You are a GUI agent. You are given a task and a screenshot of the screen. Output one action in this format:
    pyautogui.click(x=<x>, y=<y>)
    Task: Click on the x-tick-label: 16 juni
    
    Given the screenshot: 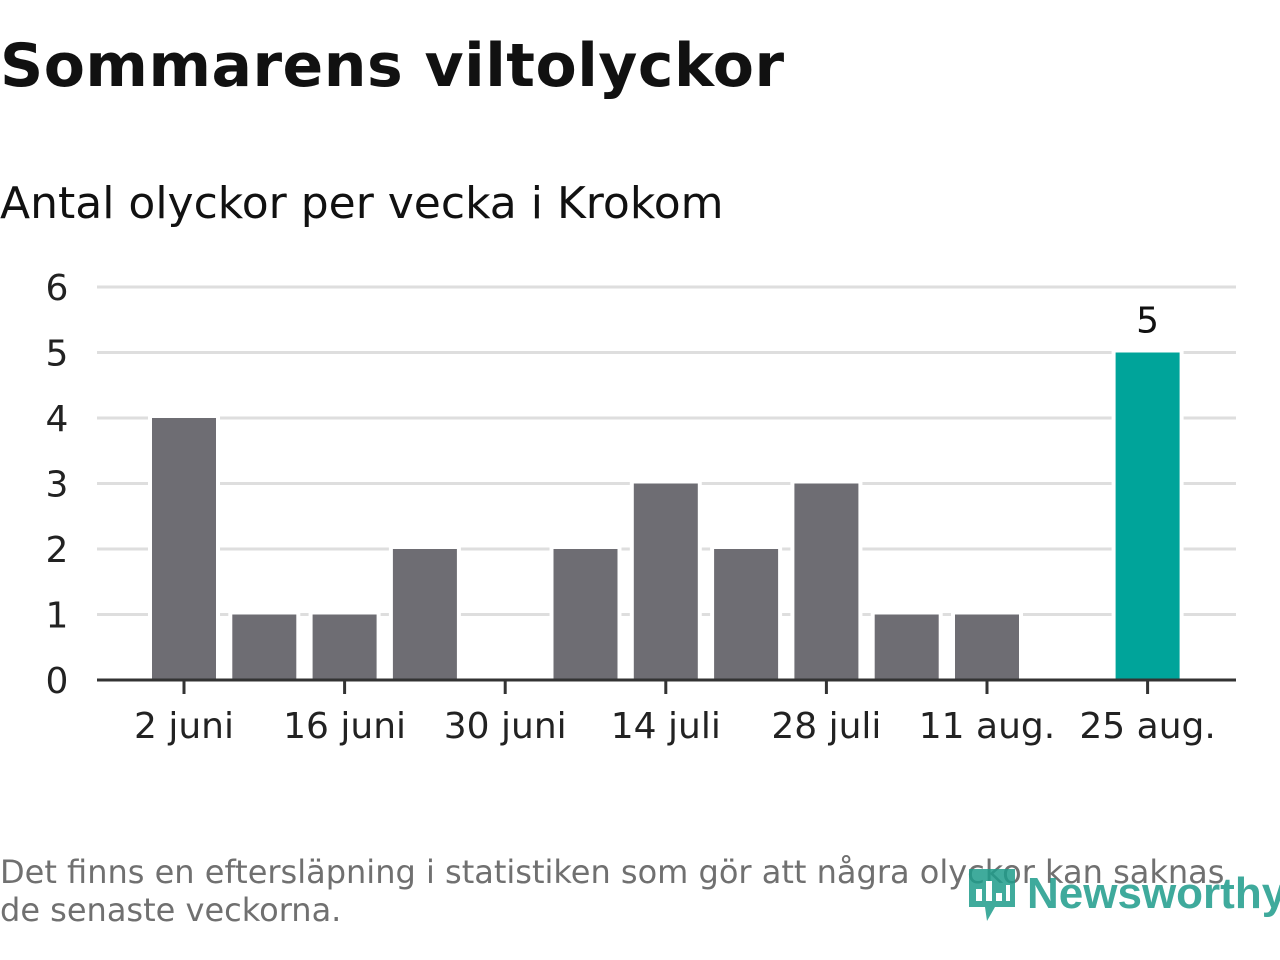 What is the action you would take?
    pyautogui.click(x=344, y=726)
    